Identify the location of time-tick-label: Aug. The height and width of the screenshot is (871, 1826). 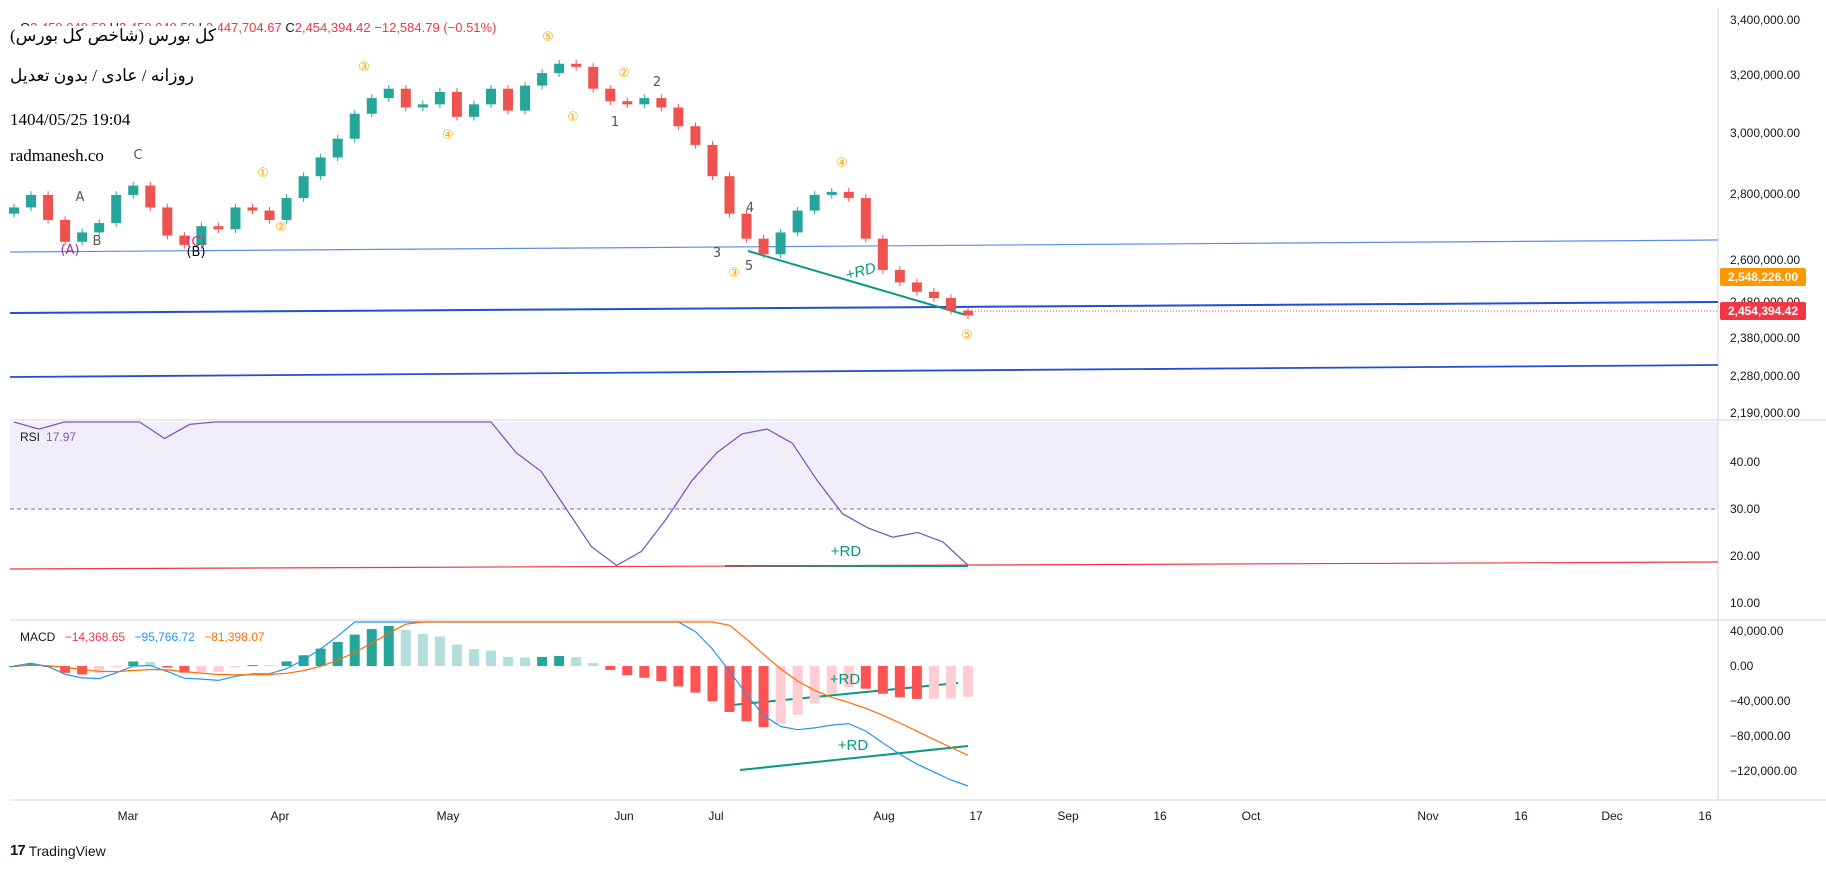
(883, 816).